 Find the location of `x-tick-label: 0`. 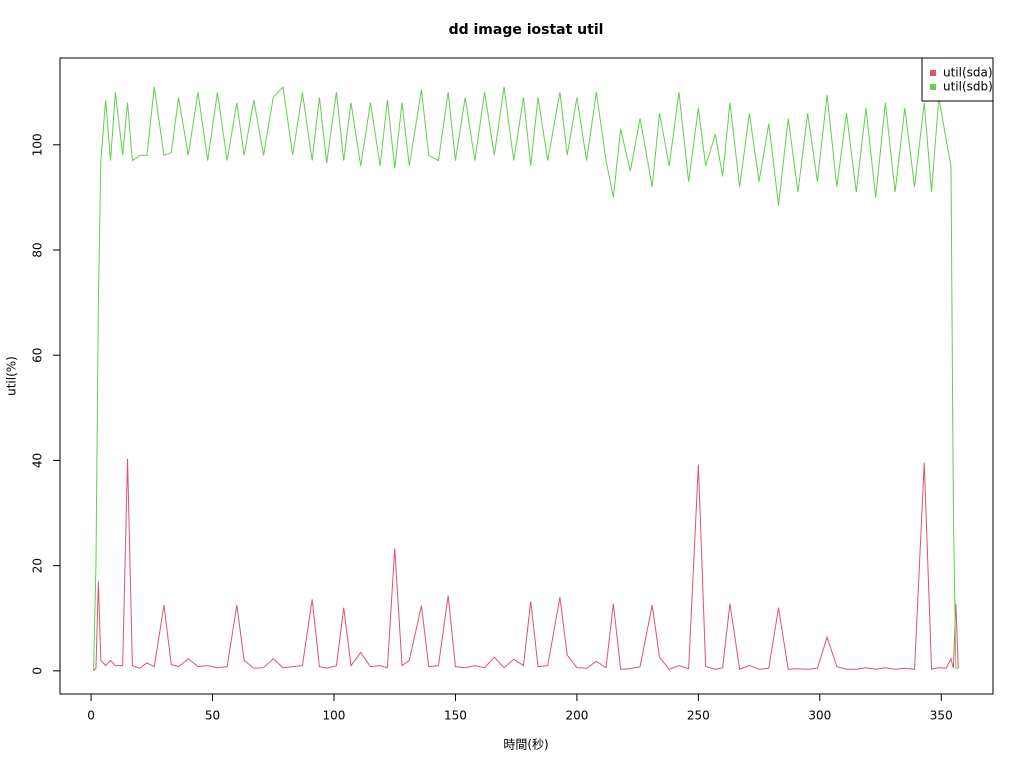

x-tick-label: 0 is located at coordinates (91, 716).